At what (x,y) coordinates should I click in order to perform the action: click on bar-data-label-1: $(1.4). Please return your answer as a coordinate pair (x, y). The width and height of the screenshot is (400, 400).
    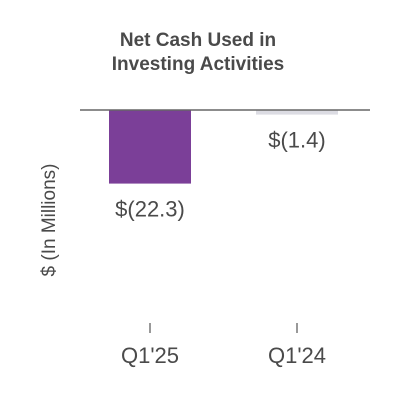
    Looking at the image, I should click on (296, 140).